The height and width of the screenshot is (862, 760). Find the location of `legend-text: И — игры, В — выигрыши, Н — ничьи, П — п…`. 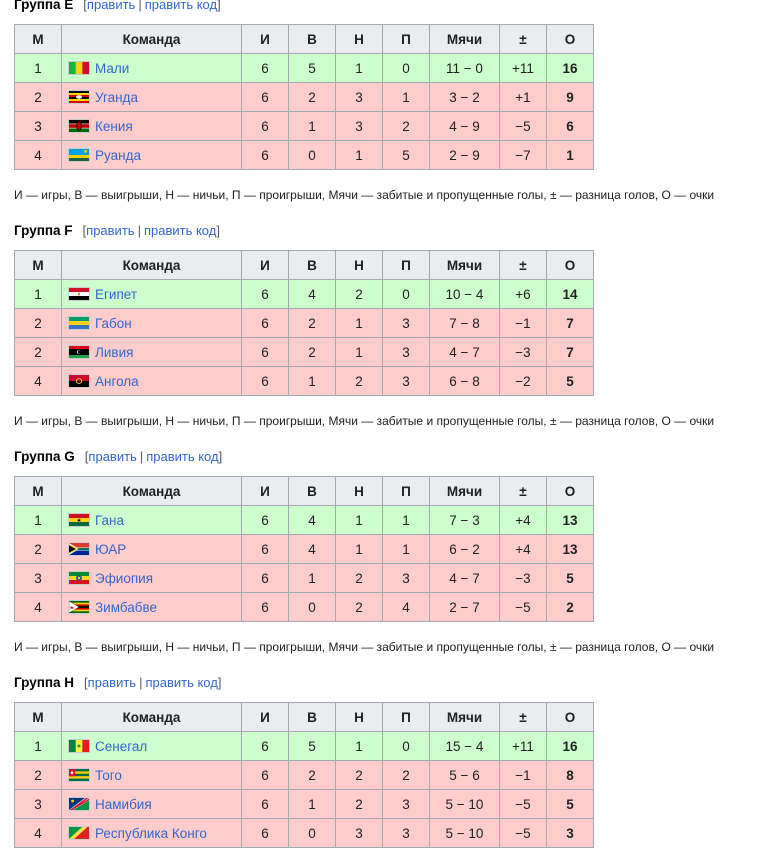

legend-text: И — игры, В — выигрыши, Н — ничьи, П — п… is located at coordinates (364, 647).